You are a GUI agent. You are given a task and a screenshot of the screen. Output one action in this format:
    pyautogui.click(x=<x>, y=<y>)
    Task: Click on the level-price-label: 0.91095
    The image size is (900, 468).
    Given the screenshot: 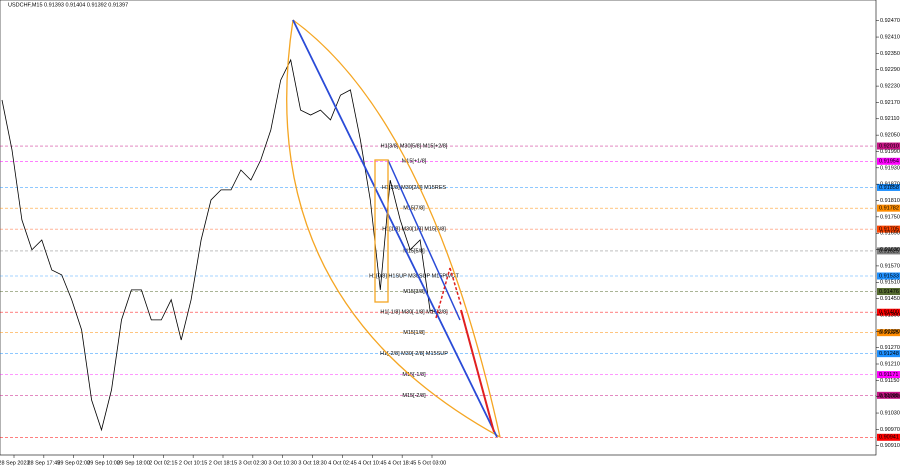 What is the action you would take?
    pyautogui.click(x=889, y=396)
    